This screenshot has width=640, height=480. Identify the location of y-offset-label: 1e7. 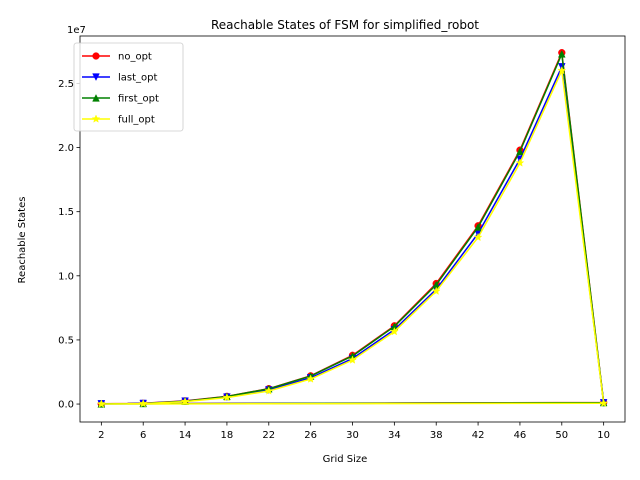
(76, 30).